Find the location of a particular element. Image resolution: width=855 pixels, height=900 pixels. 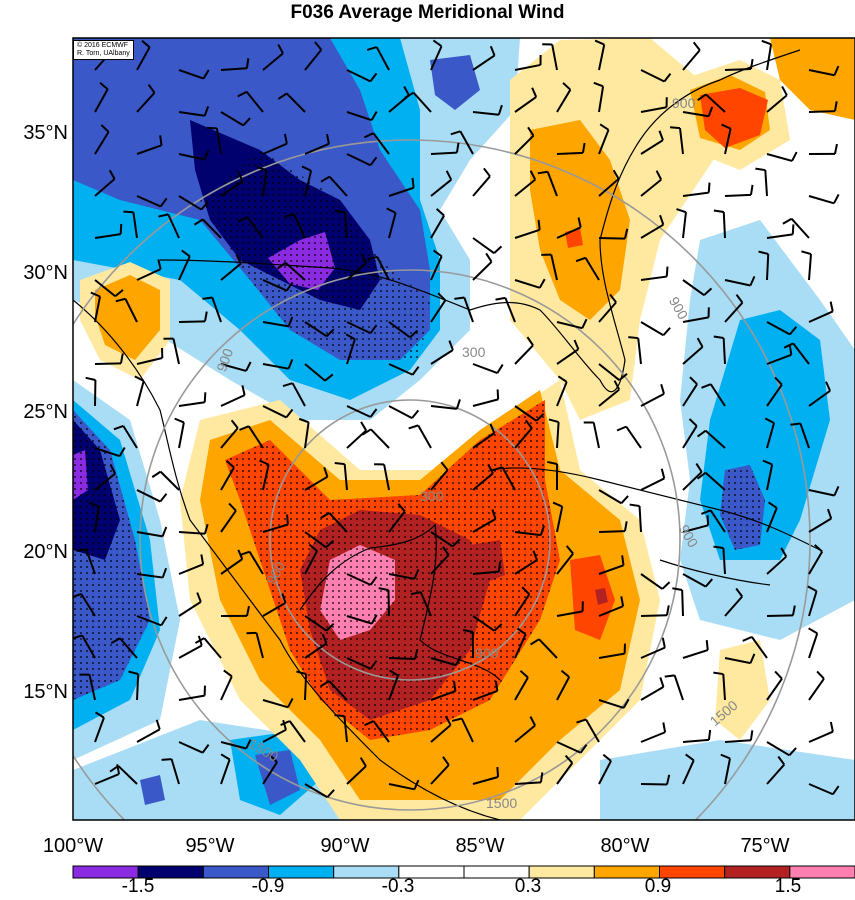

lon-label-100: 100°W is located at coordinates (73, 846).